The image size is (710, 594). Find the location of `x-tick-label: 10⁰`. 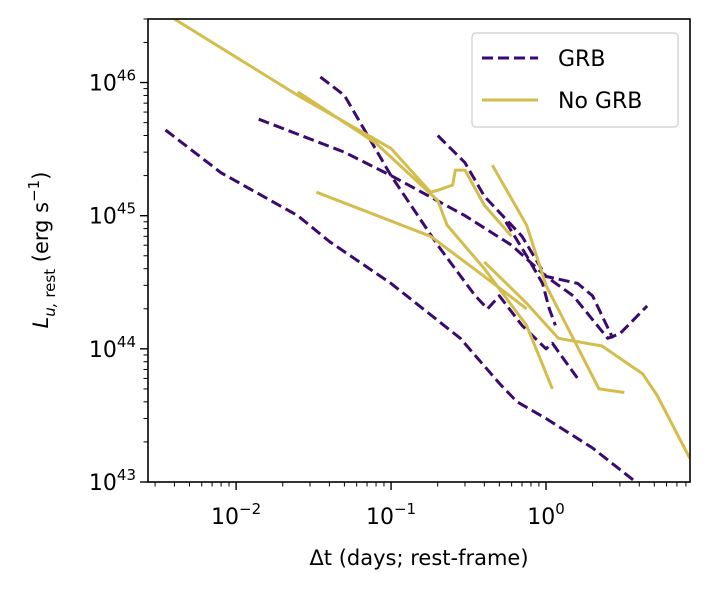

x-tick-label: 10⁰ is located at coordinates (546, 515).